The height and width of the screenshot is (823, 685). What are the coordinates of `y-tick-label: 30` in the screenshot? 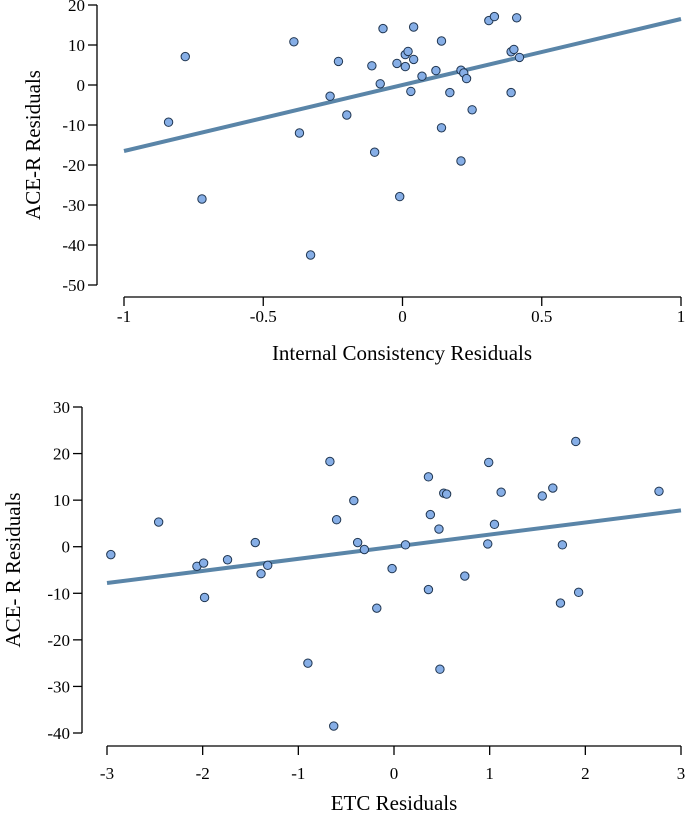 It's located at (61, 407).